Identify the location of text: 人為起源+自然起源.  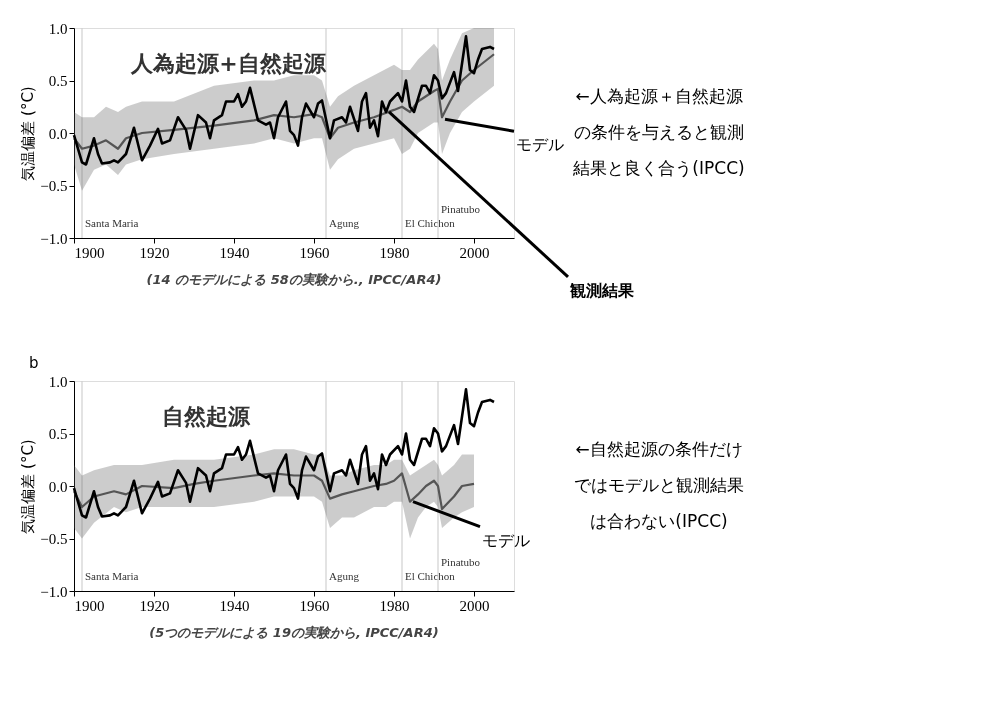
(228, 63).